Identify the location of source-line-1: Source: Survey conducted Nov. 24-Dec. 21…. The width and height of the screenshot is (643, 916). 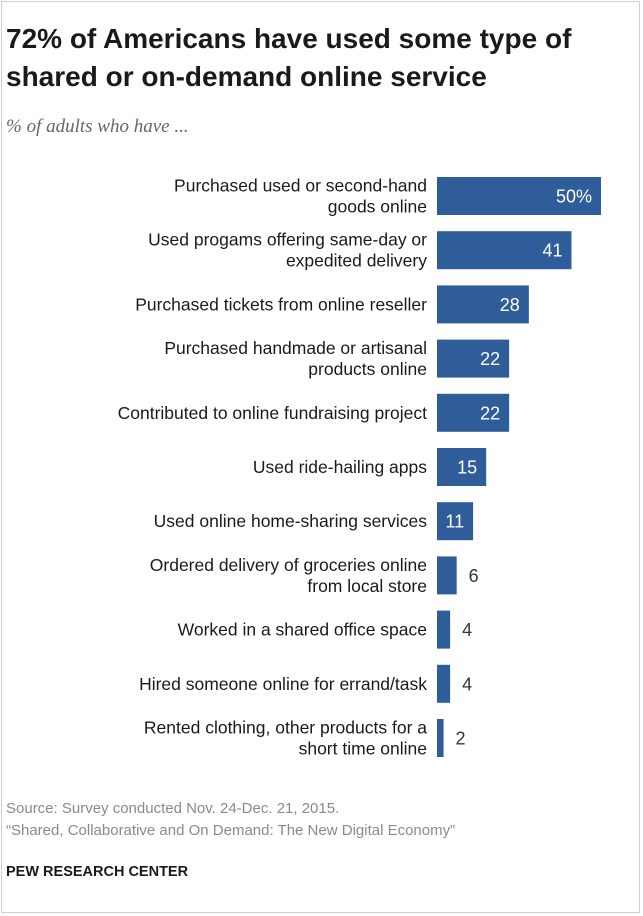
(173, 808).